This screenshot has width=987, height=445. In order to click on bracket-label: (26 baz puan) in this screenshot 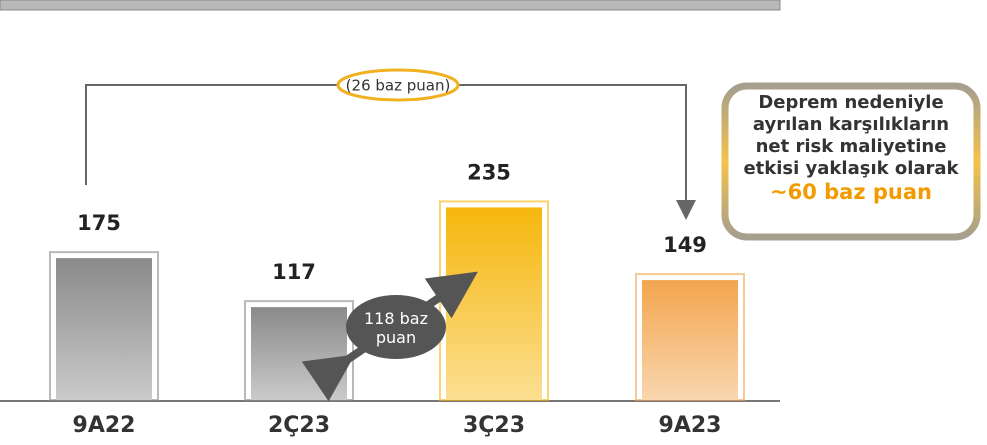, I will do `click(398, 86)`.